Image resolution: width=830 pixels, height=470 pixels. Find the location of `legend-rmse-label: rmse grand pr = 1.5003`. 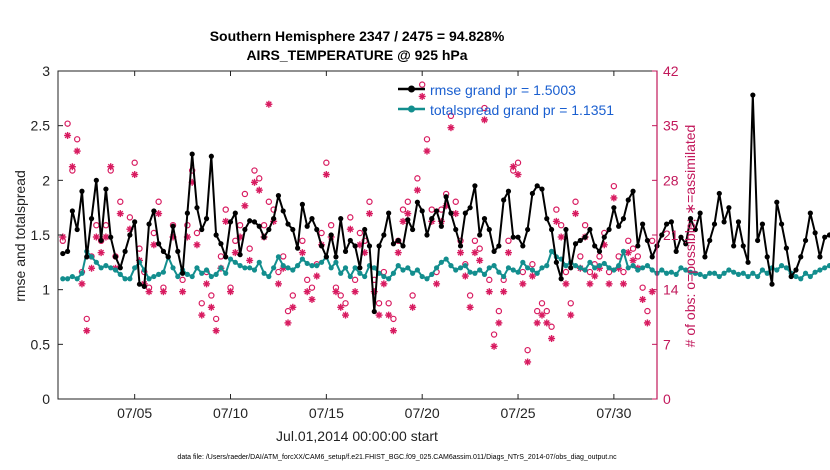

legend-rmse-label: rmse grand pr = 1.5003 is located at coordinates (503, 90).